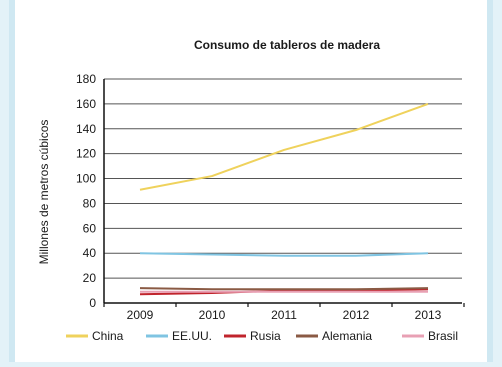 This screenshot has width=502, height=367. I want to click on y-tick-label: 0, so click(92, 303).